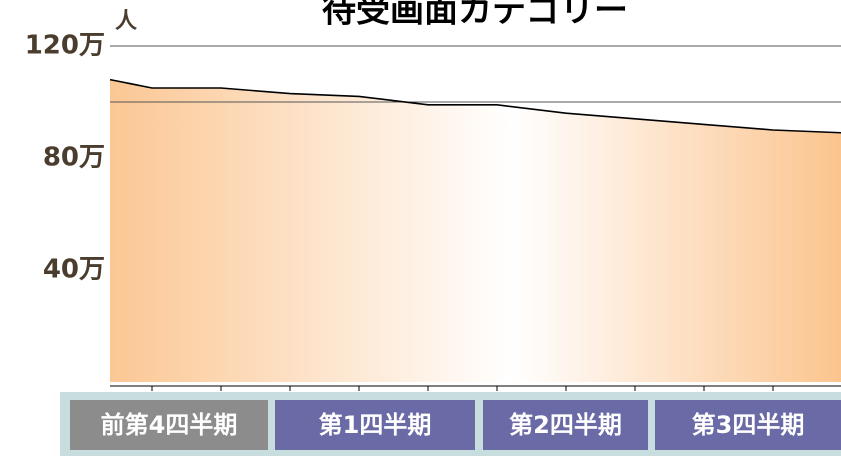 The image size is (841, 460). Describe the element at coordinates (74, 270) in the screenshot. I see `y-tick-label: 40万` at that location.